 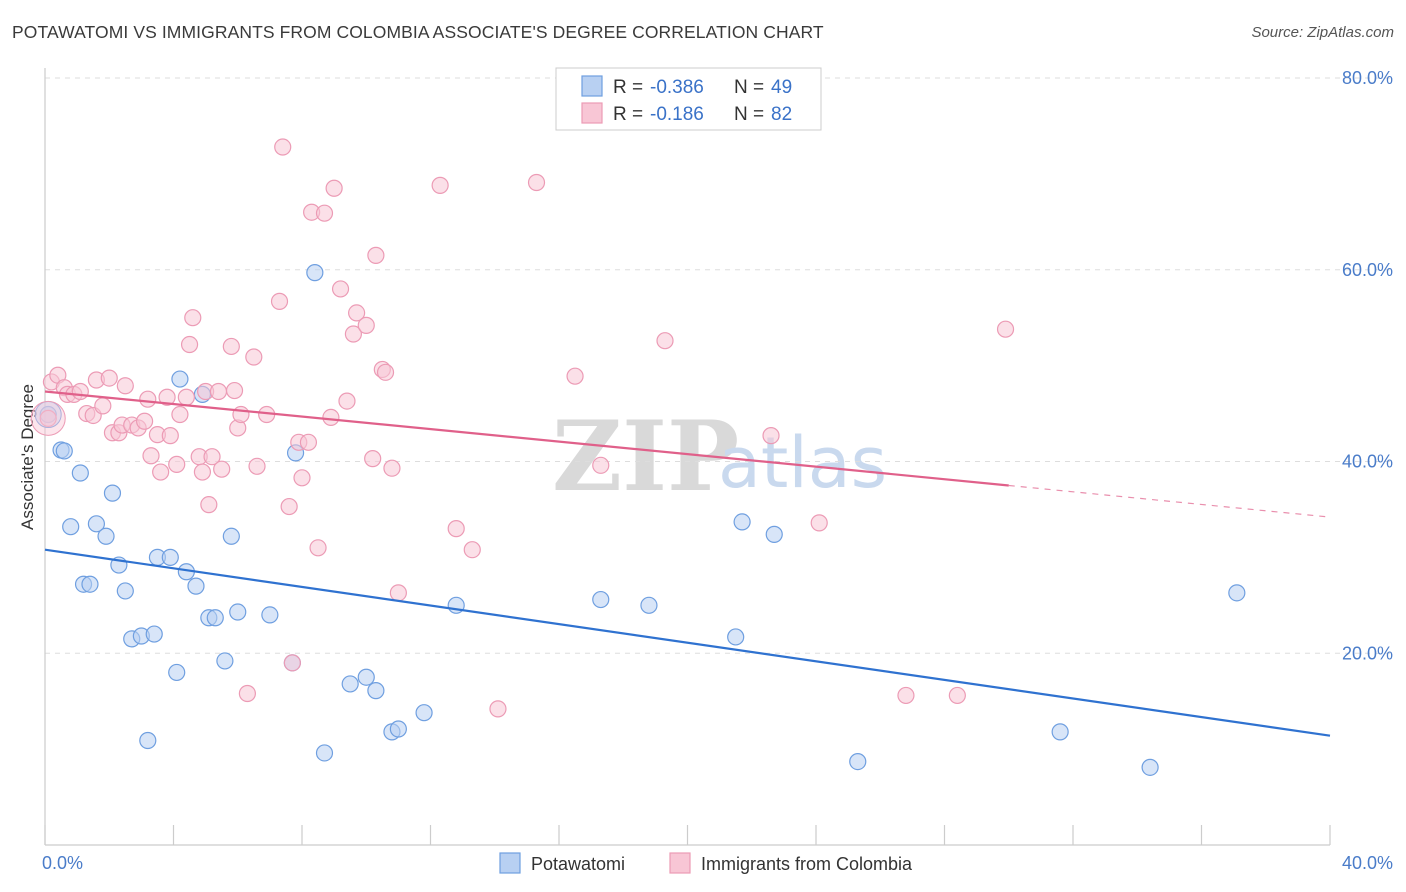 What do you see at coordinates (680, 863) in the screenshot?
I see `bottom-legend-swatch-colombia` at bounding box center [680, 863].